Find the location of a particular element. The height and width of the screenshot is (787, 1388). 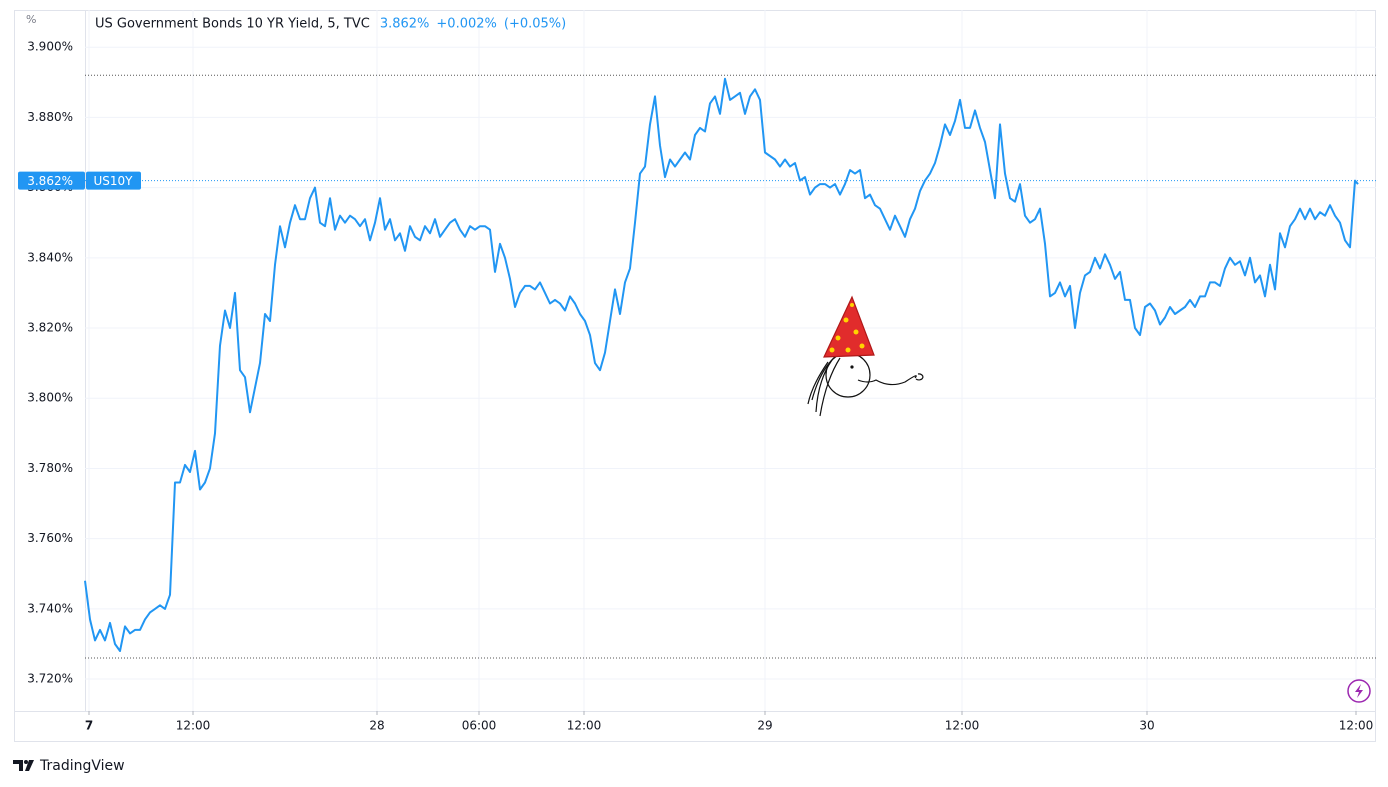

price-badge is located at coordinates (51, 180).